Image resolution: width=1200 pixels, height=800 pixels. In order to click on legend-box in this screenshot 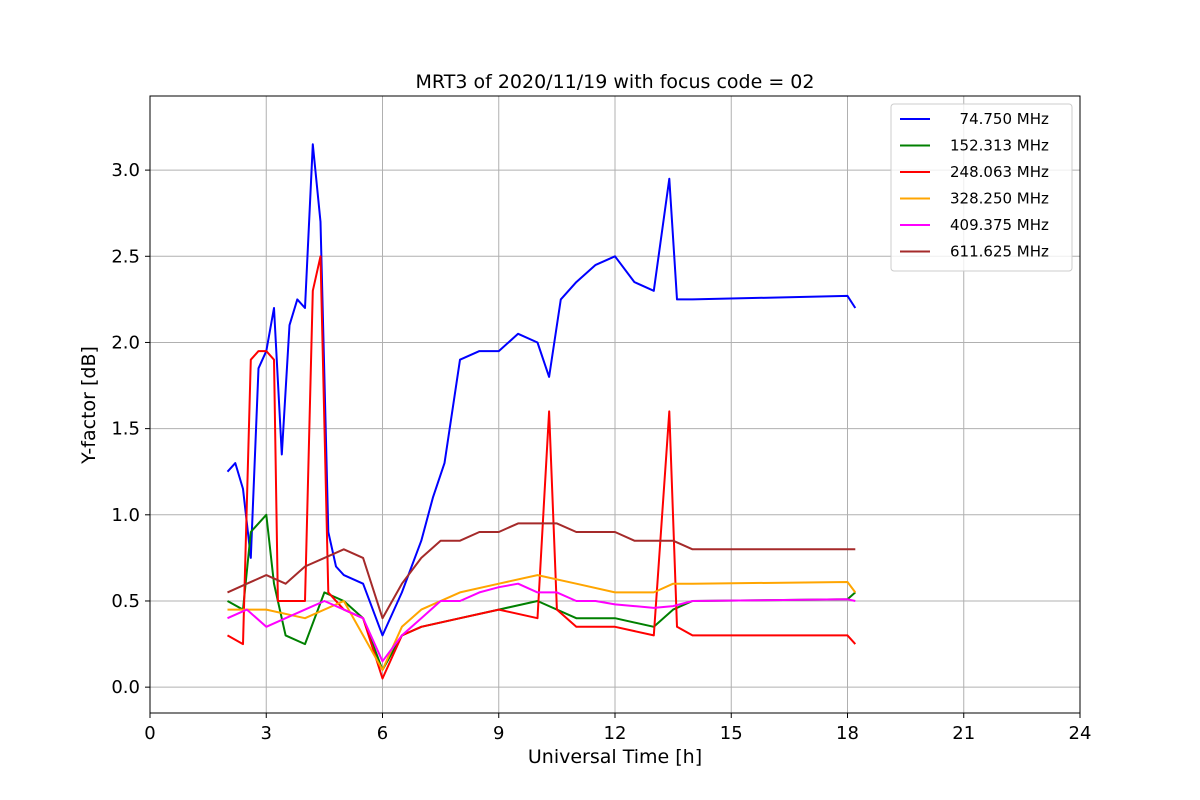, I will do `click(981, 187)`.